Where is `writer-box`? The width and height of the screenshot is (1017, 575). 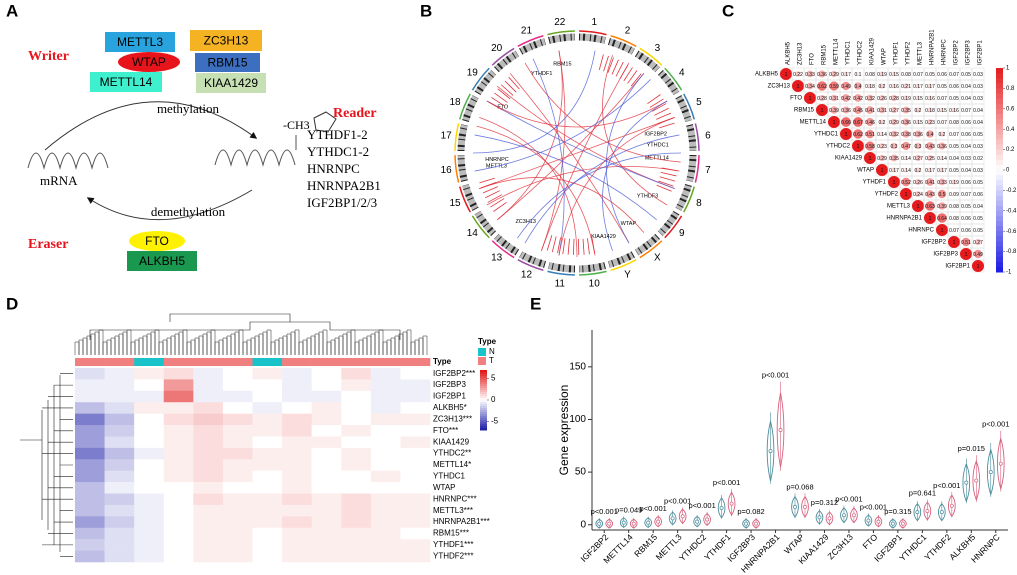 writer-box is located at coordinates (140, 42).